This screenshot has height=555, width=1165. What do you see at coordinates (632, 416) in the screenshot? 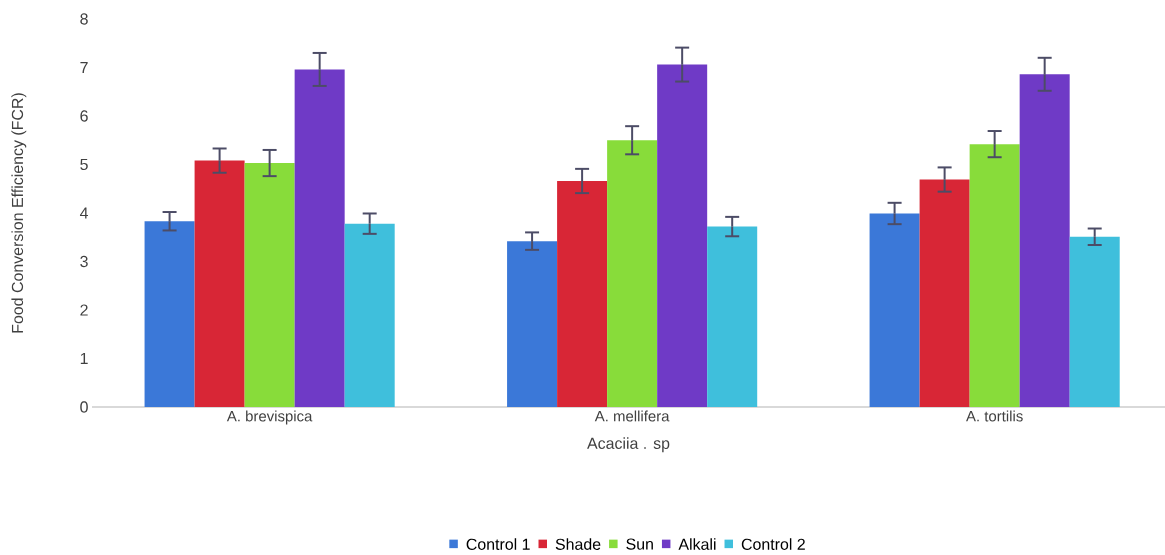
I see `x-tick-label: A. mellifera` at bounding box center [632, 416].